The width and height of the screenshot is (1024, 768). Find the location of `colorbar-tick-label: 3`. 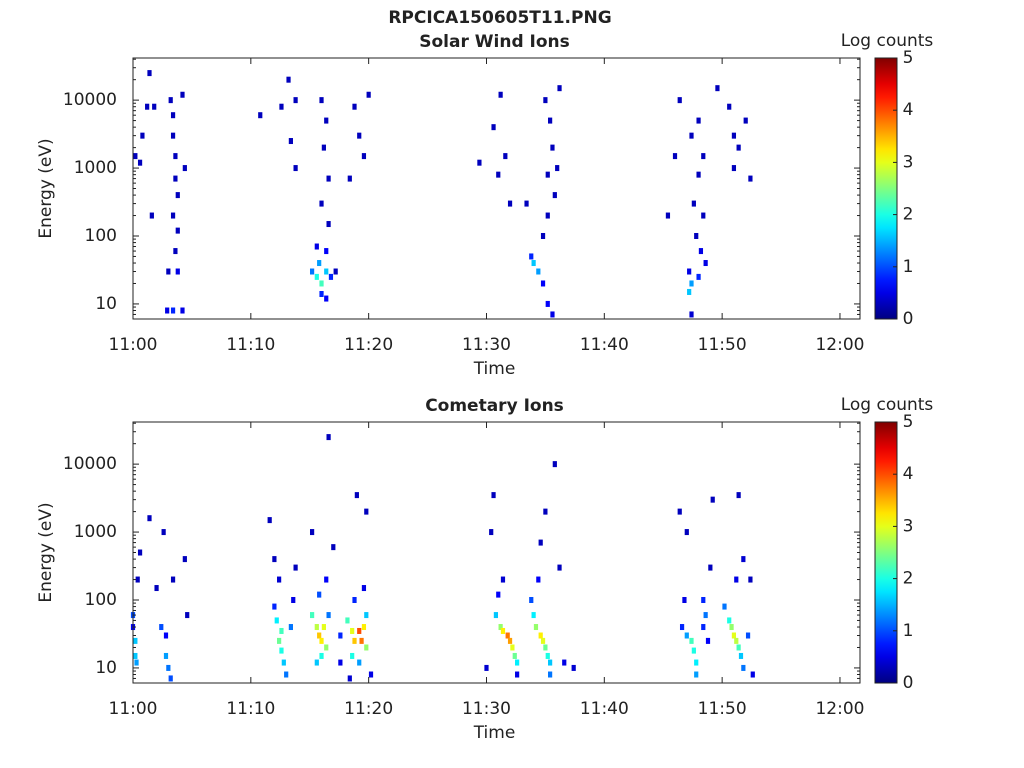

colorbar-tick-label: 3 is located at coordinates (908, 162).